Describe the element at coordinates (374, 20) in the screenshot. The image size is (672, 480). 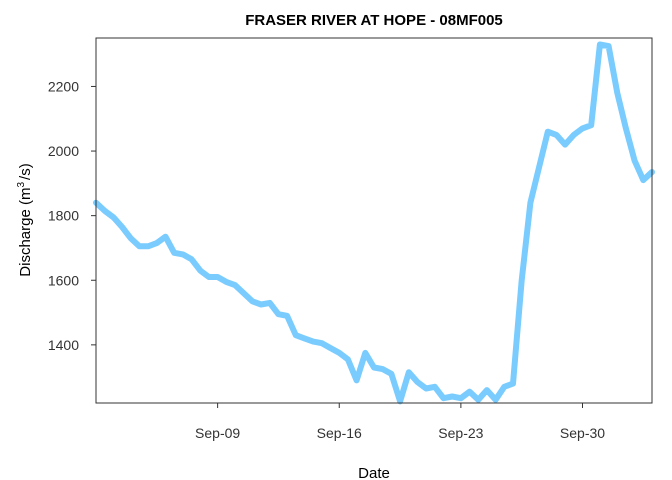
I see `chart-title: FRASER RIVER AT HOPE - 08MF005` at that location.